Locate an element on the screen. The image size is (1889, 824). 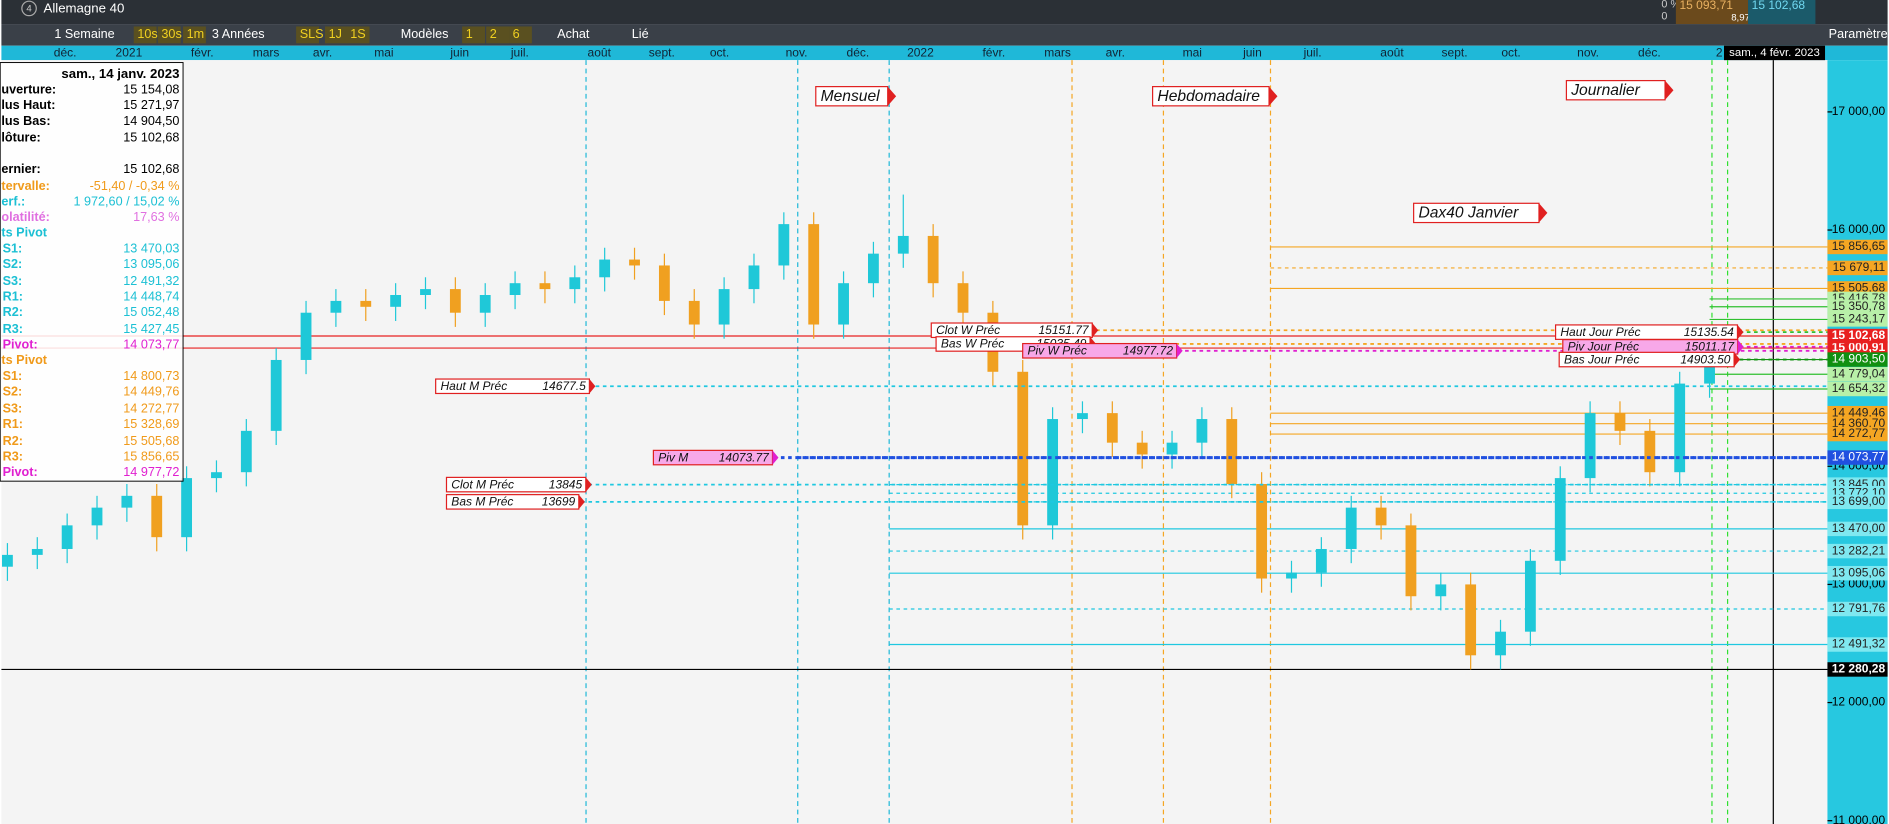
month-label: nov. is located at coordinates (1588, 53).